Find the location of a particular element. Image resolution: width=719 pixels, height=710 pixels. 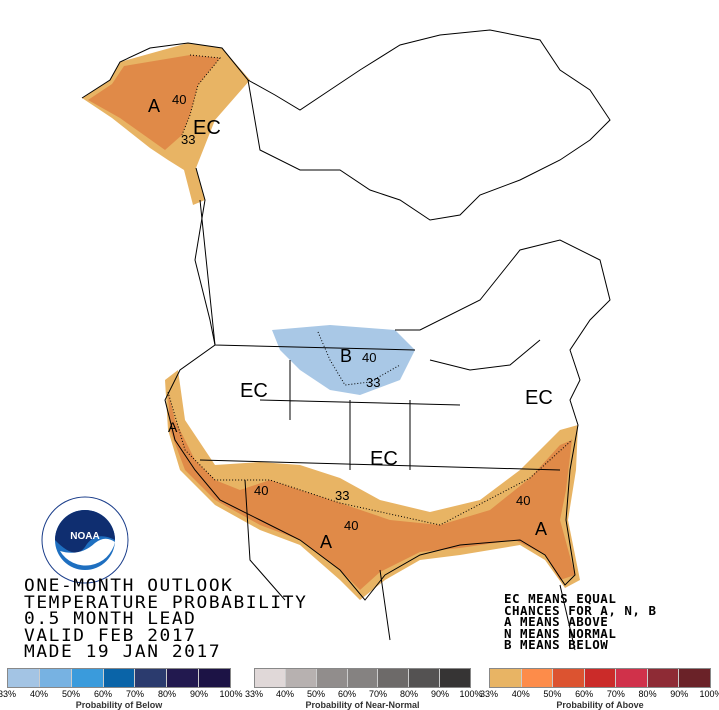

label-south-40: 40 is located at coordinates (351, 525).